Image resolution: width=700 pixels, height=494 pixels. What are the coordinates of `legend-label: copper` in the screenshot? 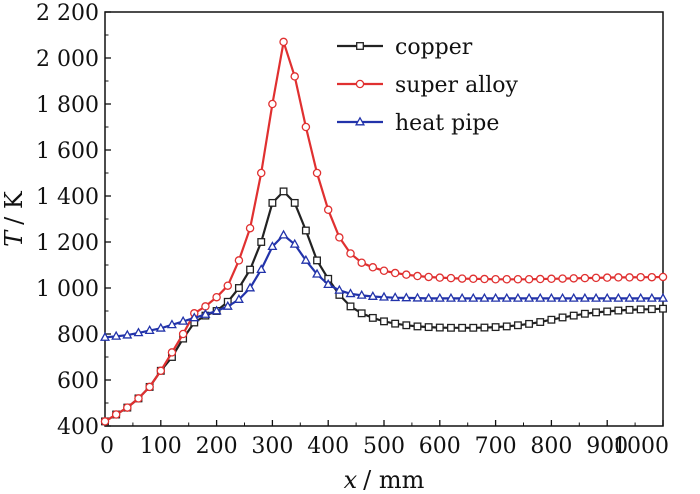 It's located at (434, 47).